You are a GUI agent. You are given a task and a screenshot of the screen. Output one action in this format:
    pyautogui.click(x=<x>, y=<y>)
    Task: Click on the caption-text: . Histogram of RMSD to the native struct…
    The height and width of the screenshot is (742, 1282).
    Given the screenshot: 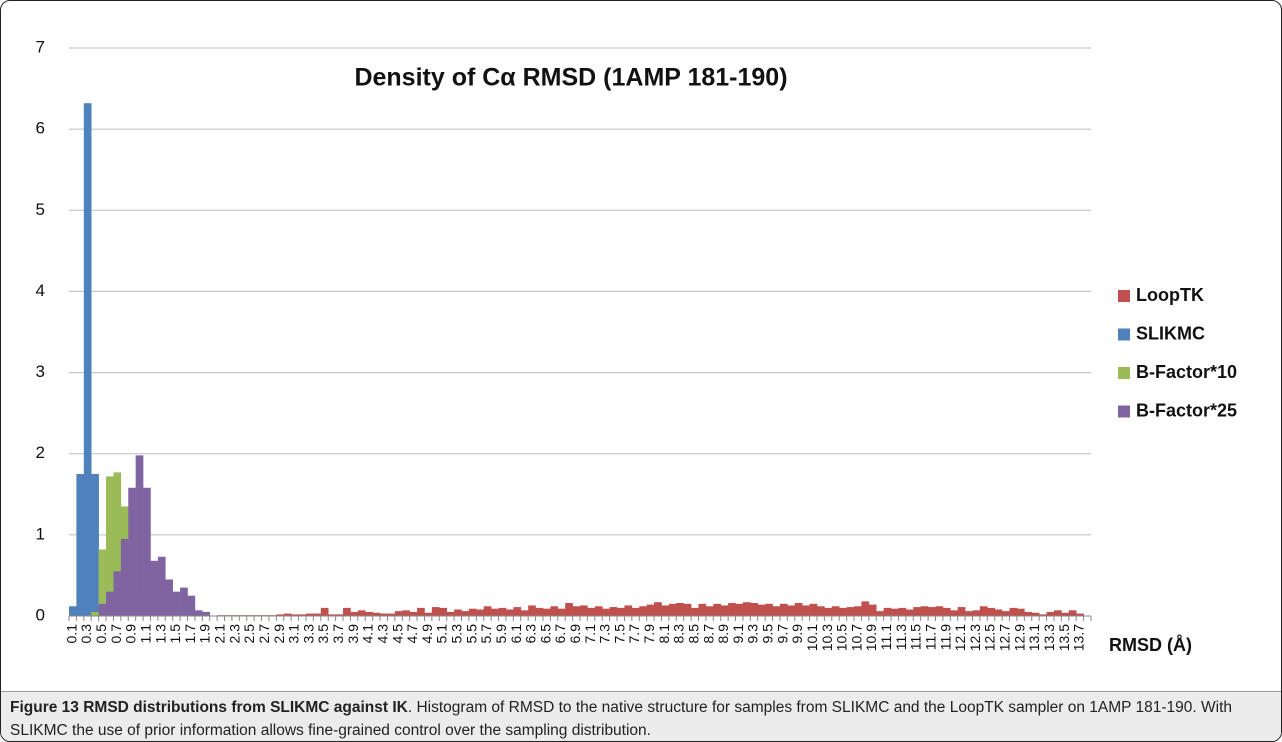 What is the action you would take?
    pyautogui.click(x=621, y=719)
    